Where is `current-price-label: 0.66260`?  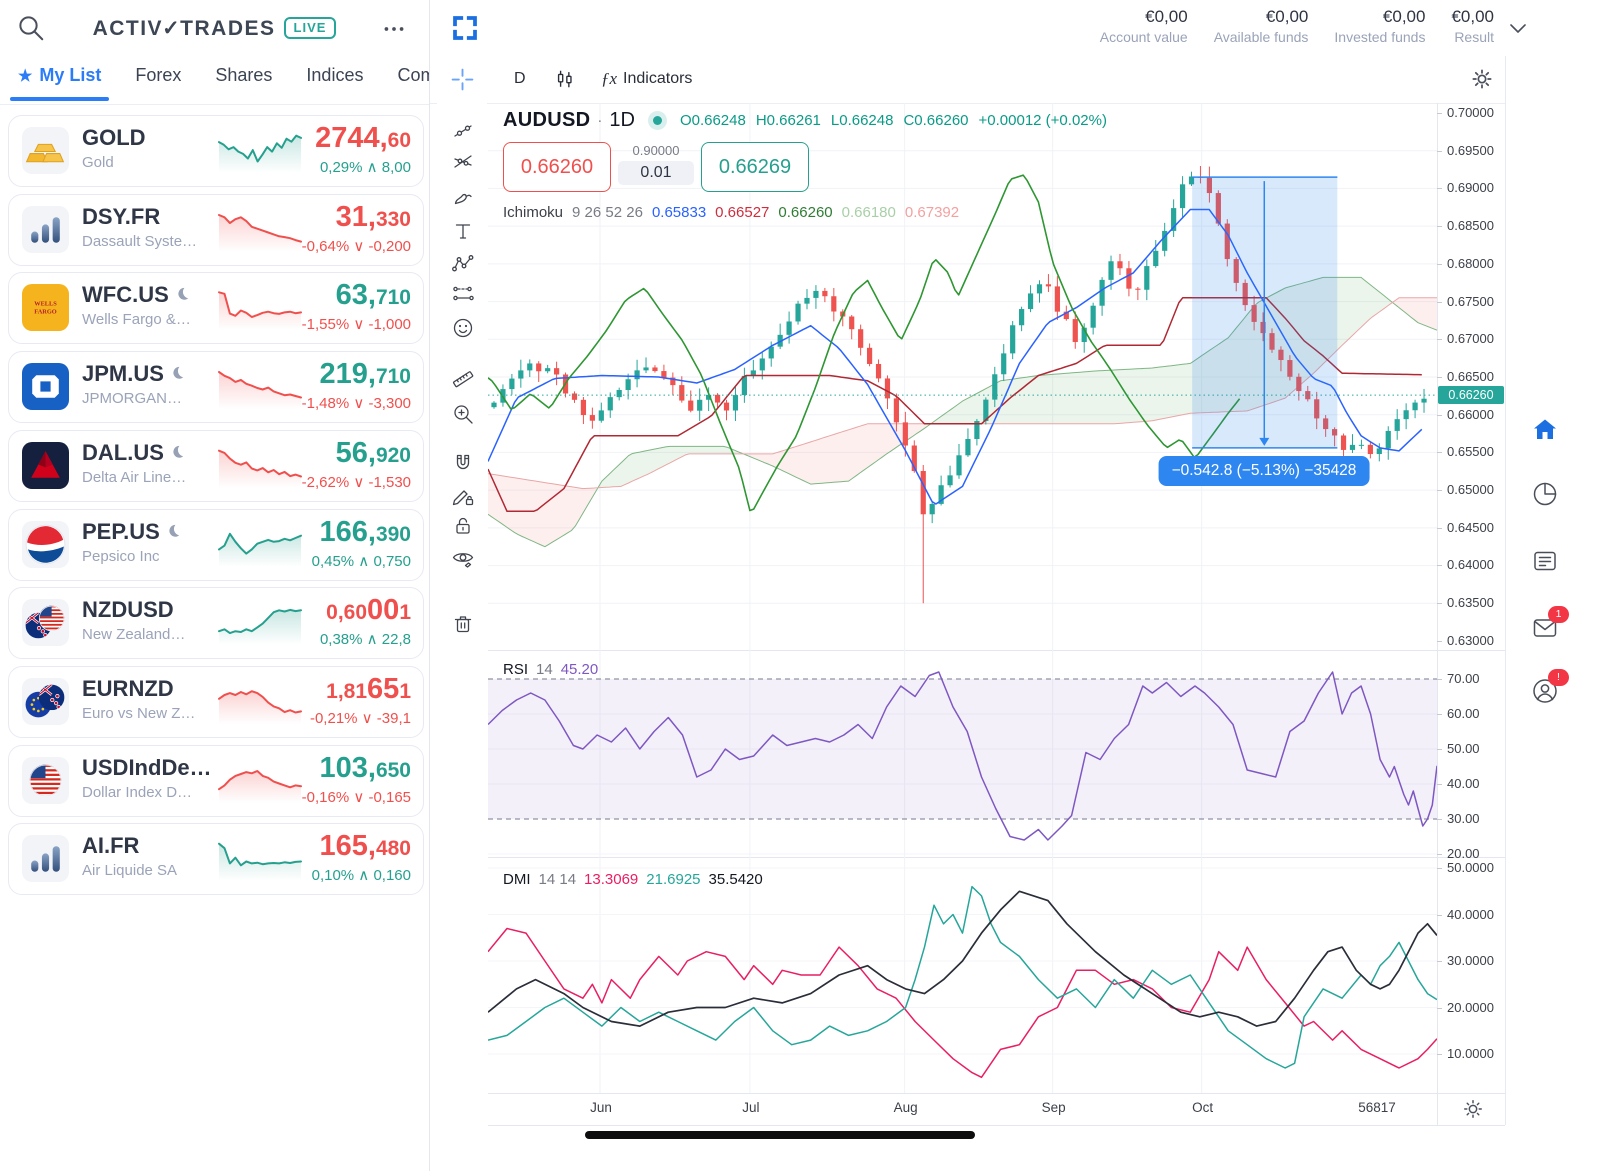
current-price-label: 0.66260 is located at coordinates (1471, 395).